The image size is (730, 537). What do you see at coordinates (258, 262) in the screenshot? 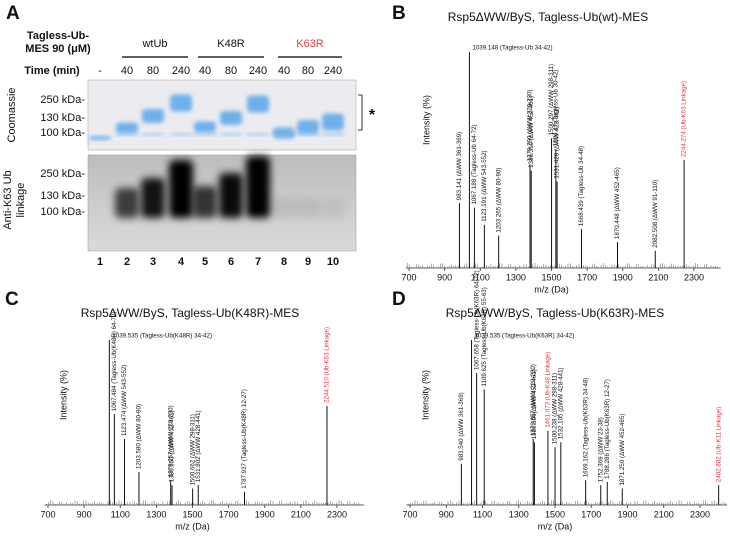
I see `lane-number: 7` at bounding box center [258, 262].